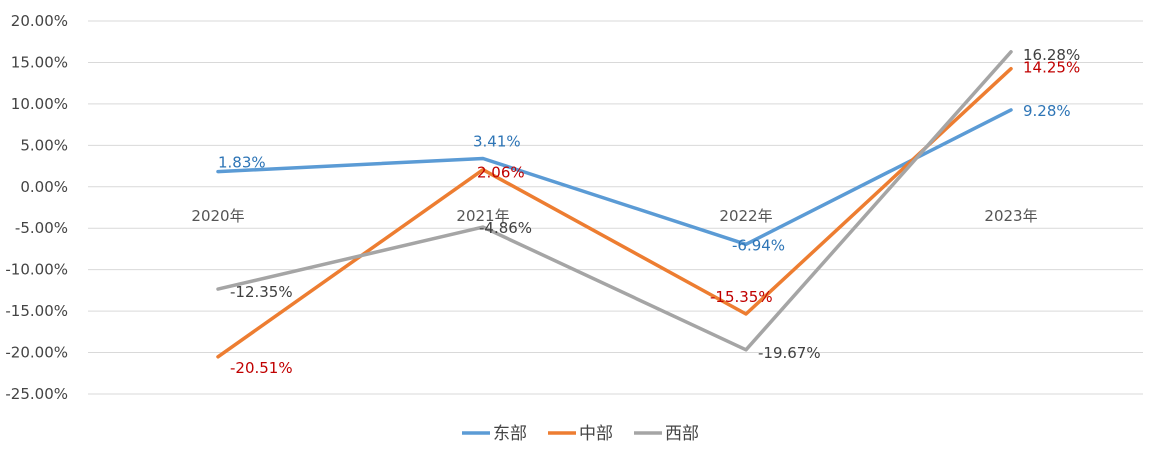 The image size is (1157, 460). What do you see at coordinates (36, 394) in the screenshot?
I see `y-tick-label: -25.00%` at bounding box center [36, 394].